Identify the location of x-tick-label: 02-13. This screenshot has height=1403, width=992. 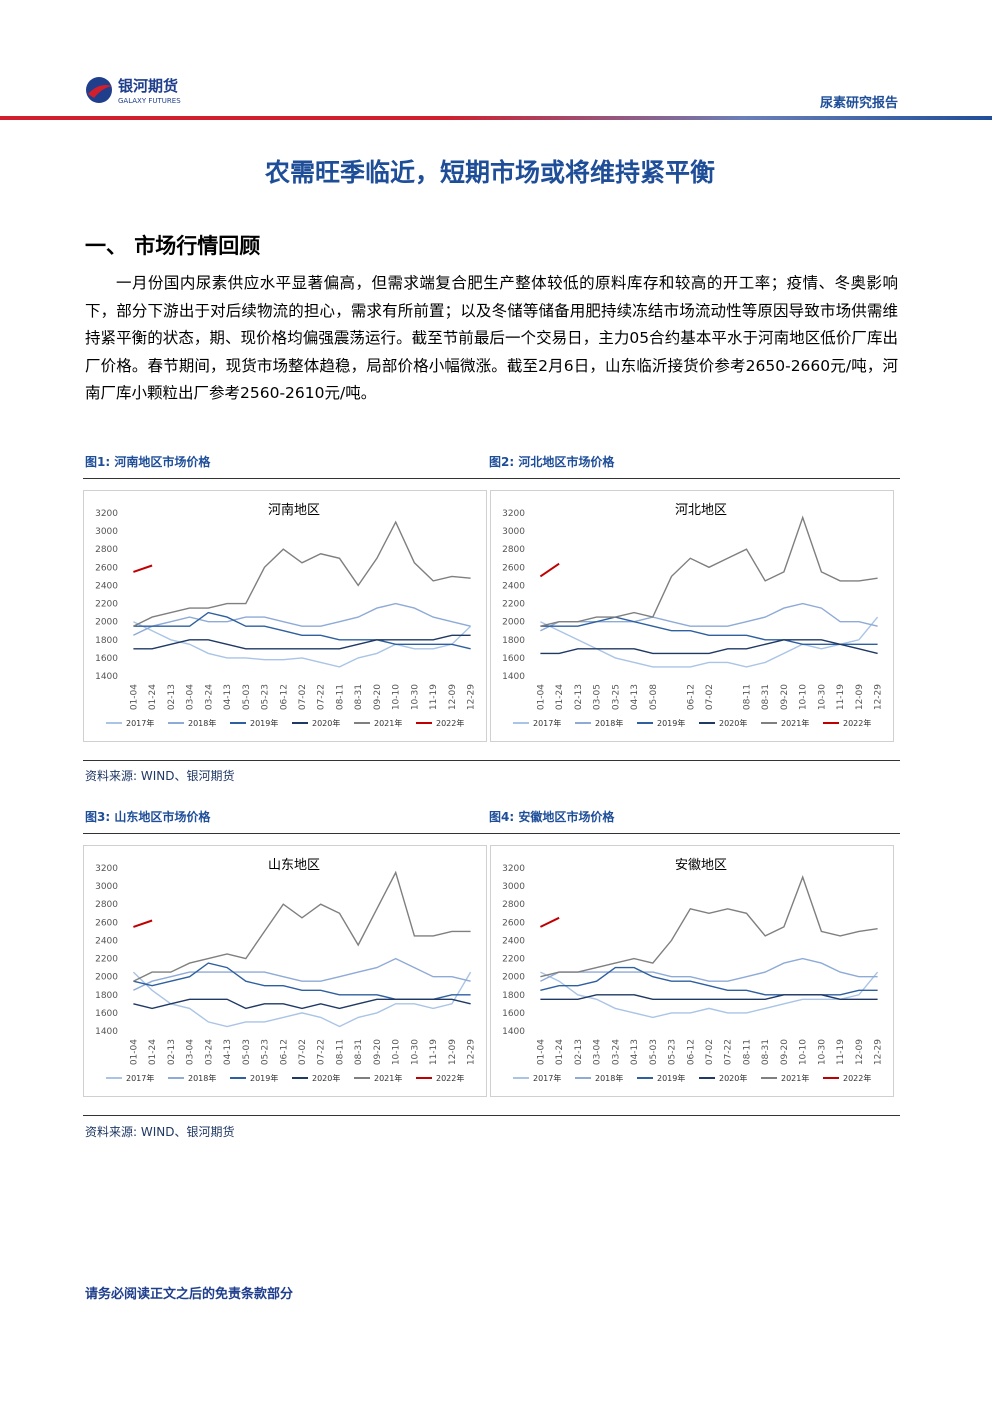
(172, 1052).